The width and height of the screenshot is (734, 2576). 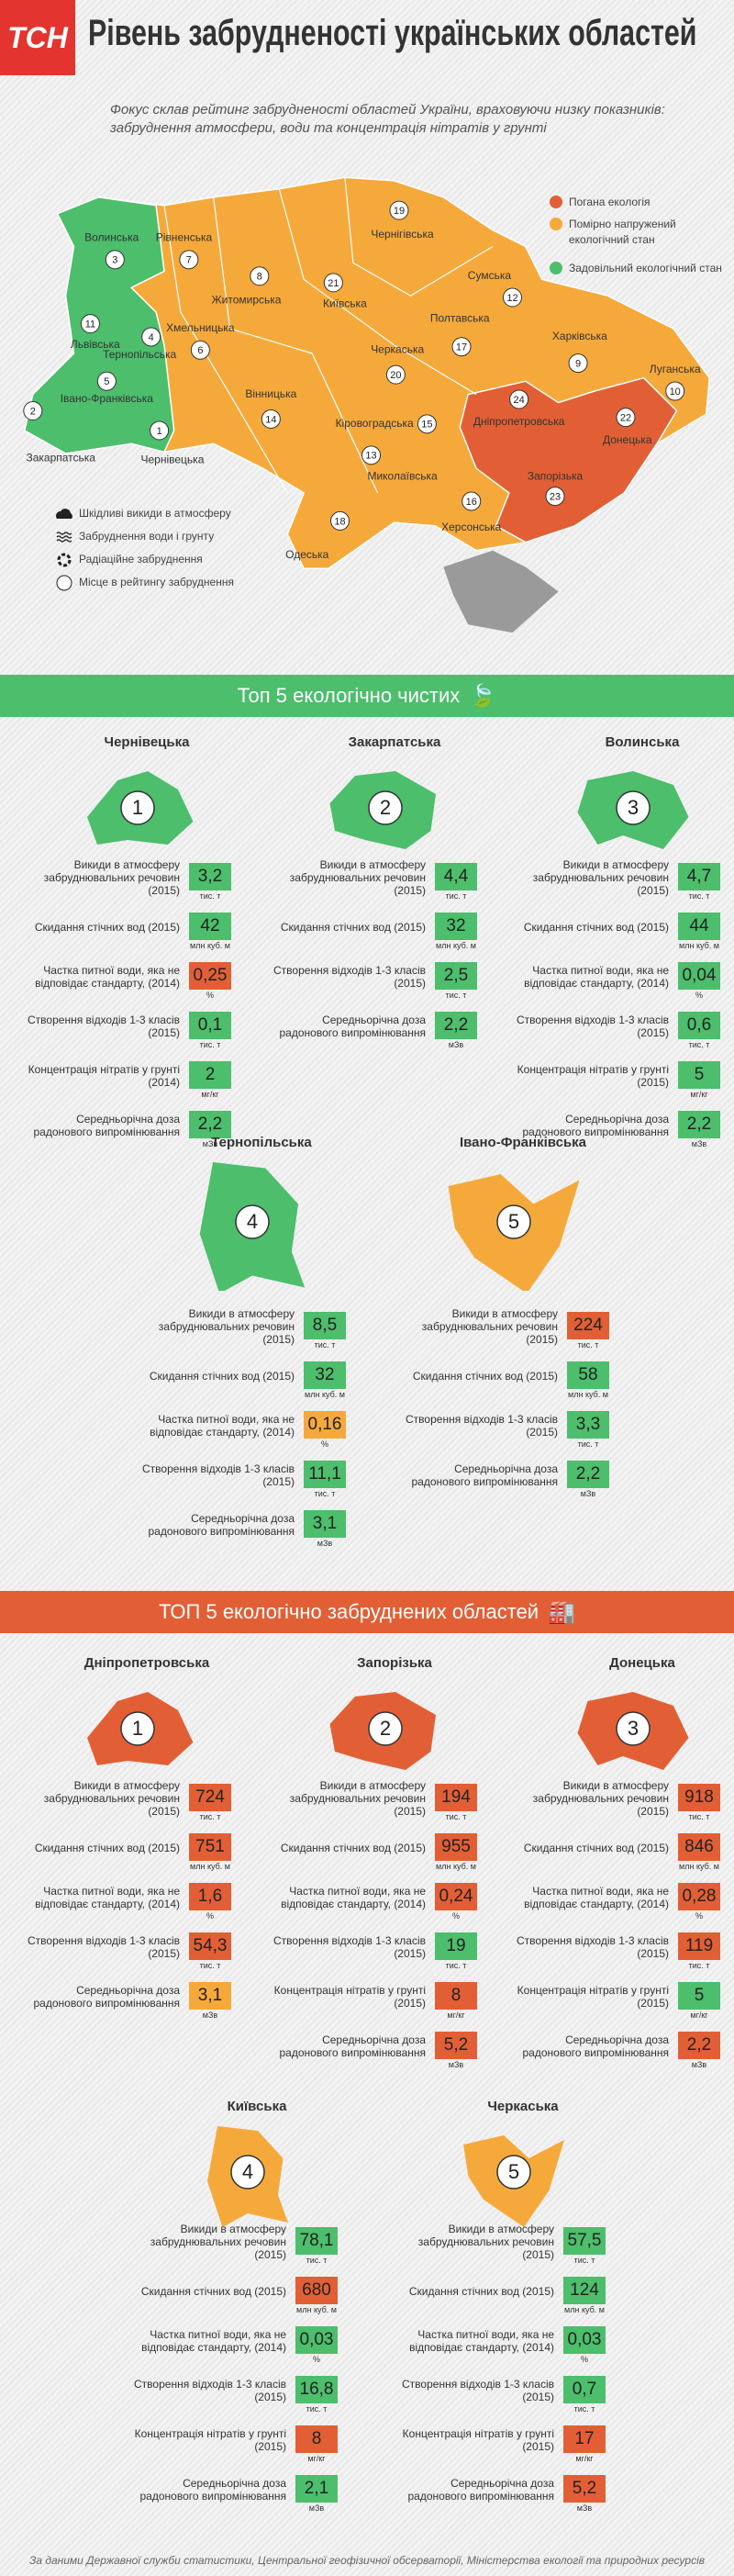 I want to click on indicator-value: 2,2, so click(x=588, y=1474).